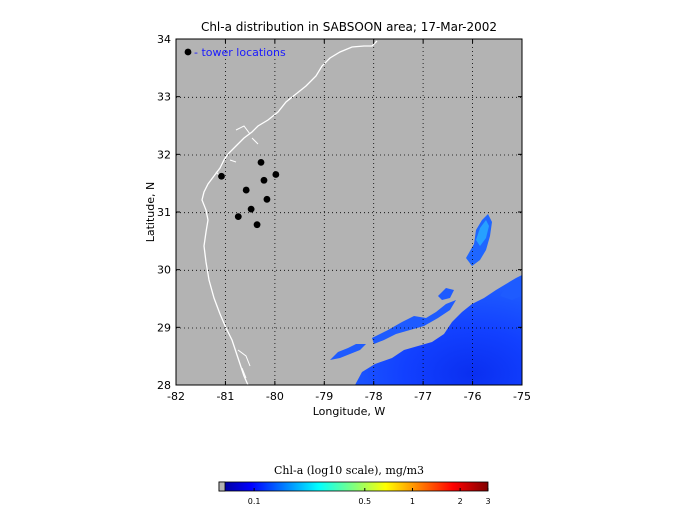 Image resolution: width=677 pixels, height=518 pixels. What do you see at coordinates (164, 154) in the screenshot?
I see `y-tick-label: 32` at bounding box center [164, 154].